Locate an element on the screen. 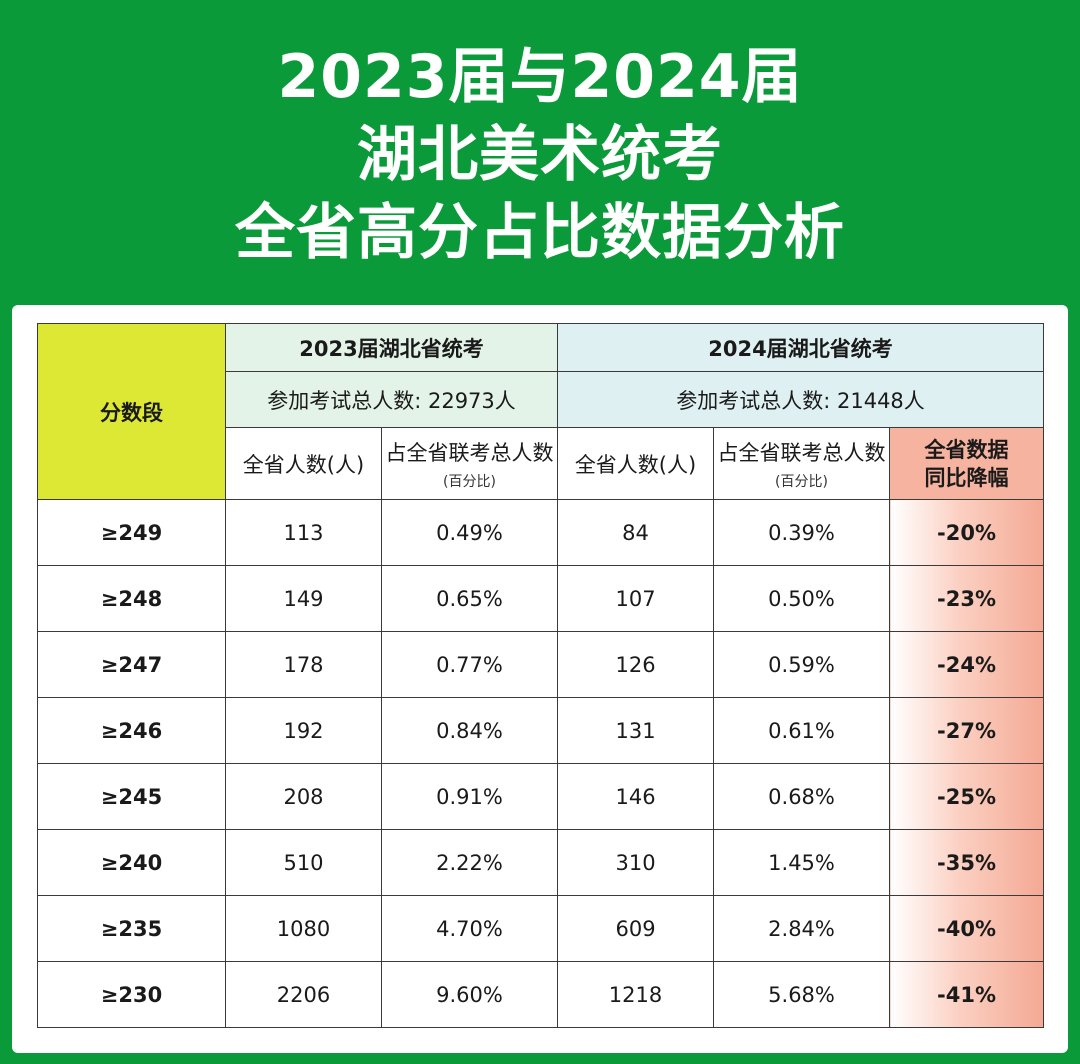  drop-header-line1: 全省数据 is located at coordinates (966, 449).